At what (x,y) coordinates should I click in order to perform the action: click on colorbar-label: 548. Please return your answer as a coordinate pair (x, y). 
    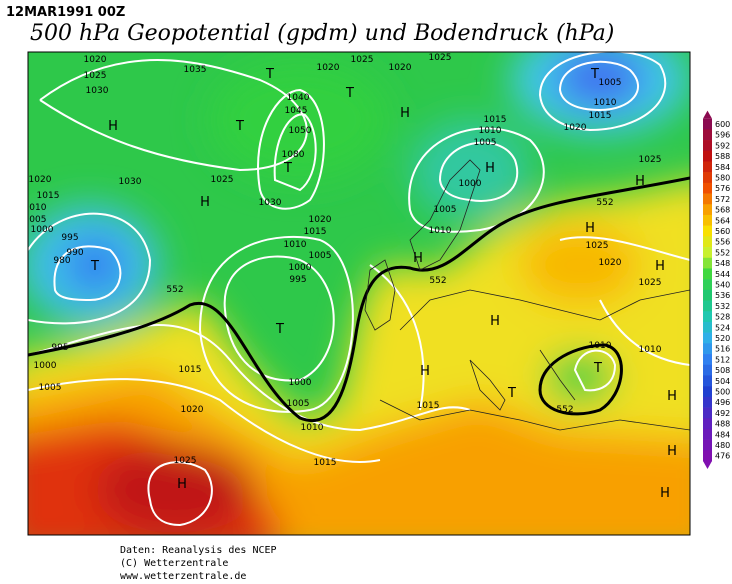
    Looking at the image, I should click on (722, 263).